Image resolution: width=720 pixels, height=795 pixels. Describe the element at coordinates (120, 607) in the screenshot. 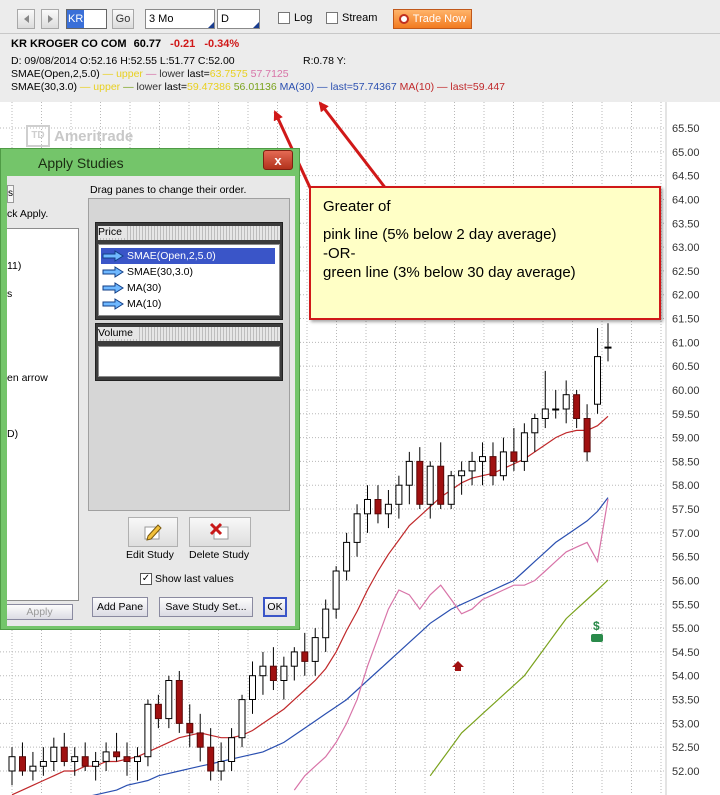

I see `add-pane-button: Add Pane` at that location.